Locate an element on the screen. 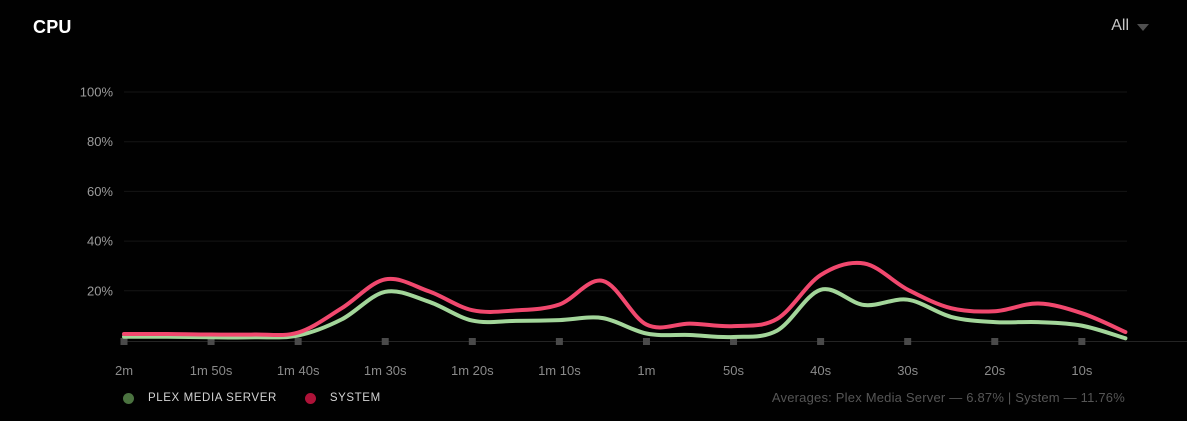  caret-down-icon is located at coordinates (1143, 27).